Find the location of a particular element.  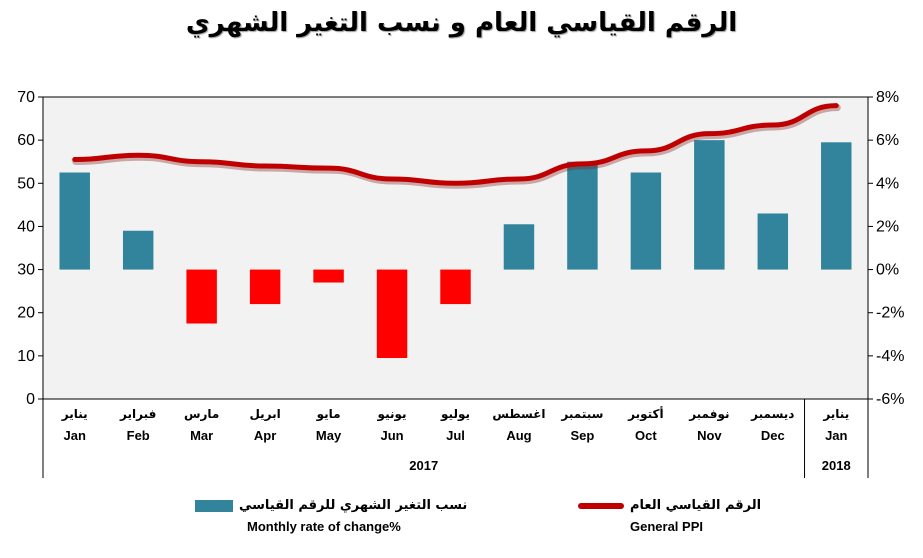

category-label-ar: يونيو is located at coordinates (392, 414).